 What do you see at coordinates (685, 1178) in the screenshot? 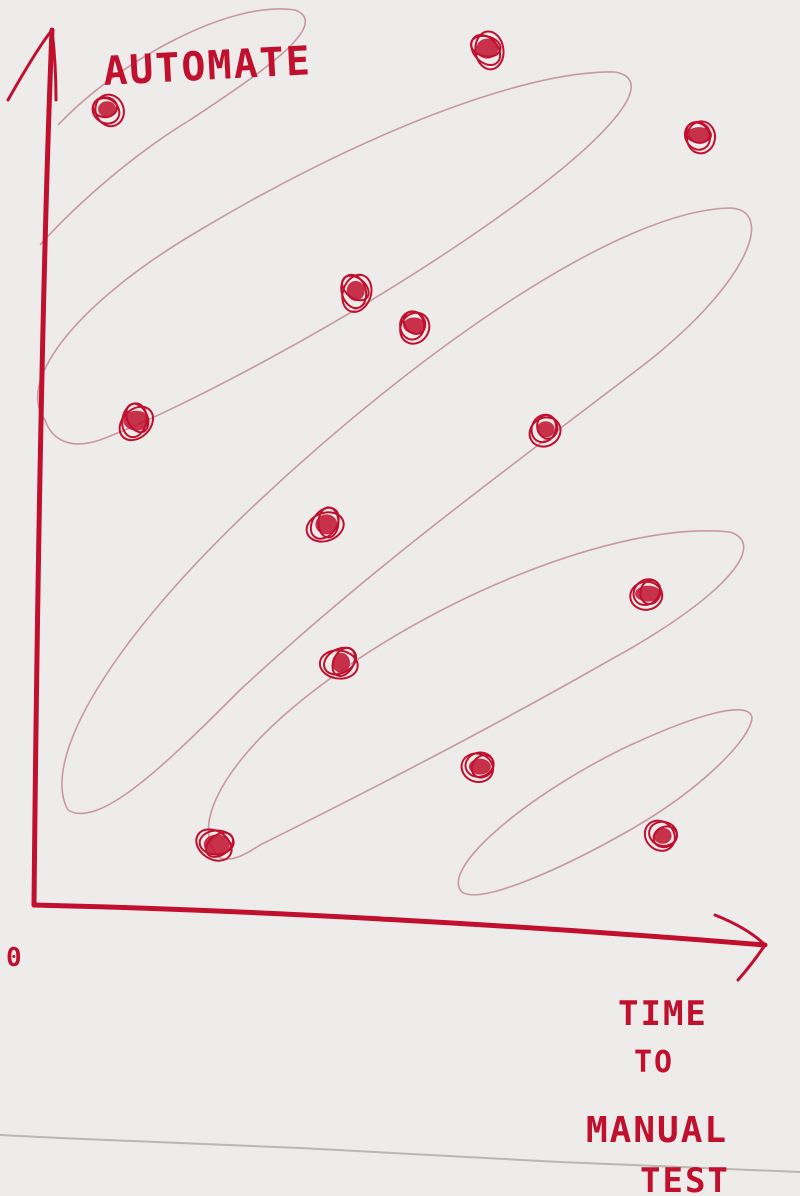
I see `x-axis-label-line4: TEST` at bounding box center [685, 1178].